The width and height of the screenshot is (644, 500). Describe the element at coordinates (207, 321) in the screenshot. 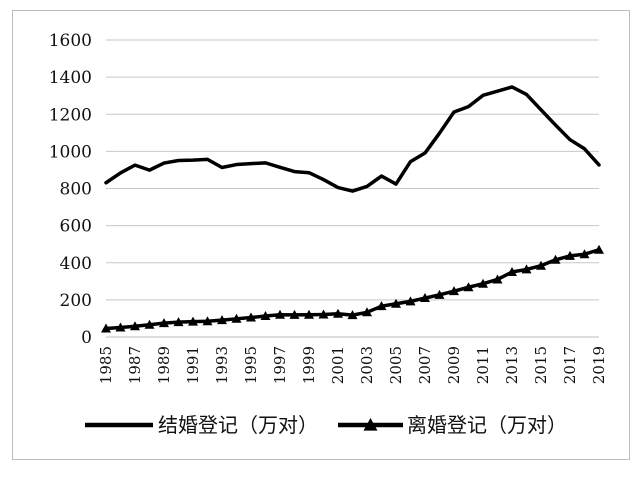

I see `series-2-point-1992` at that location.